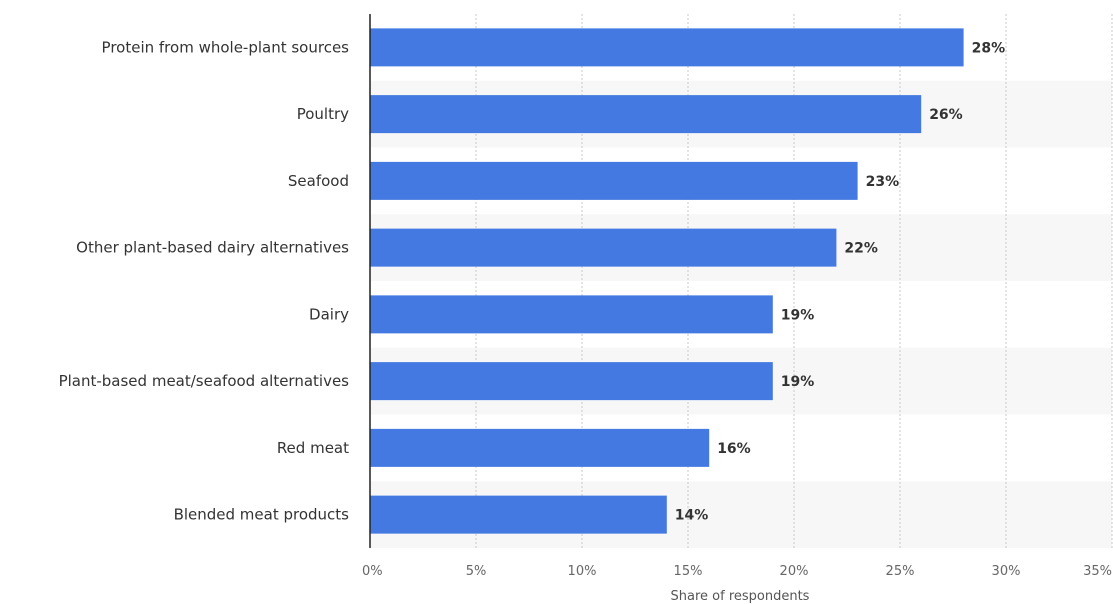 This screenshot has height=604, width=1113. What do you see at coordinates (900, 571) in the screenshot?
I see `x-tick-label: 25%` at bounding box center [900, 571].